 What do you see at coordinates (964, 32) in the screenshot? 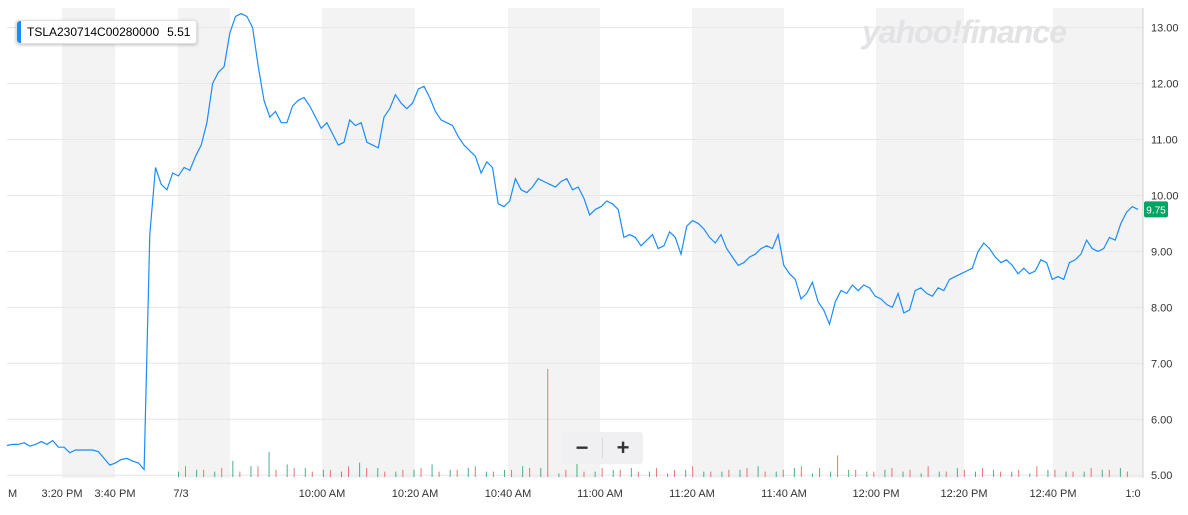
I see `yahoo-finance-logo: yahoo!finance` at bounding box center [964, 32].